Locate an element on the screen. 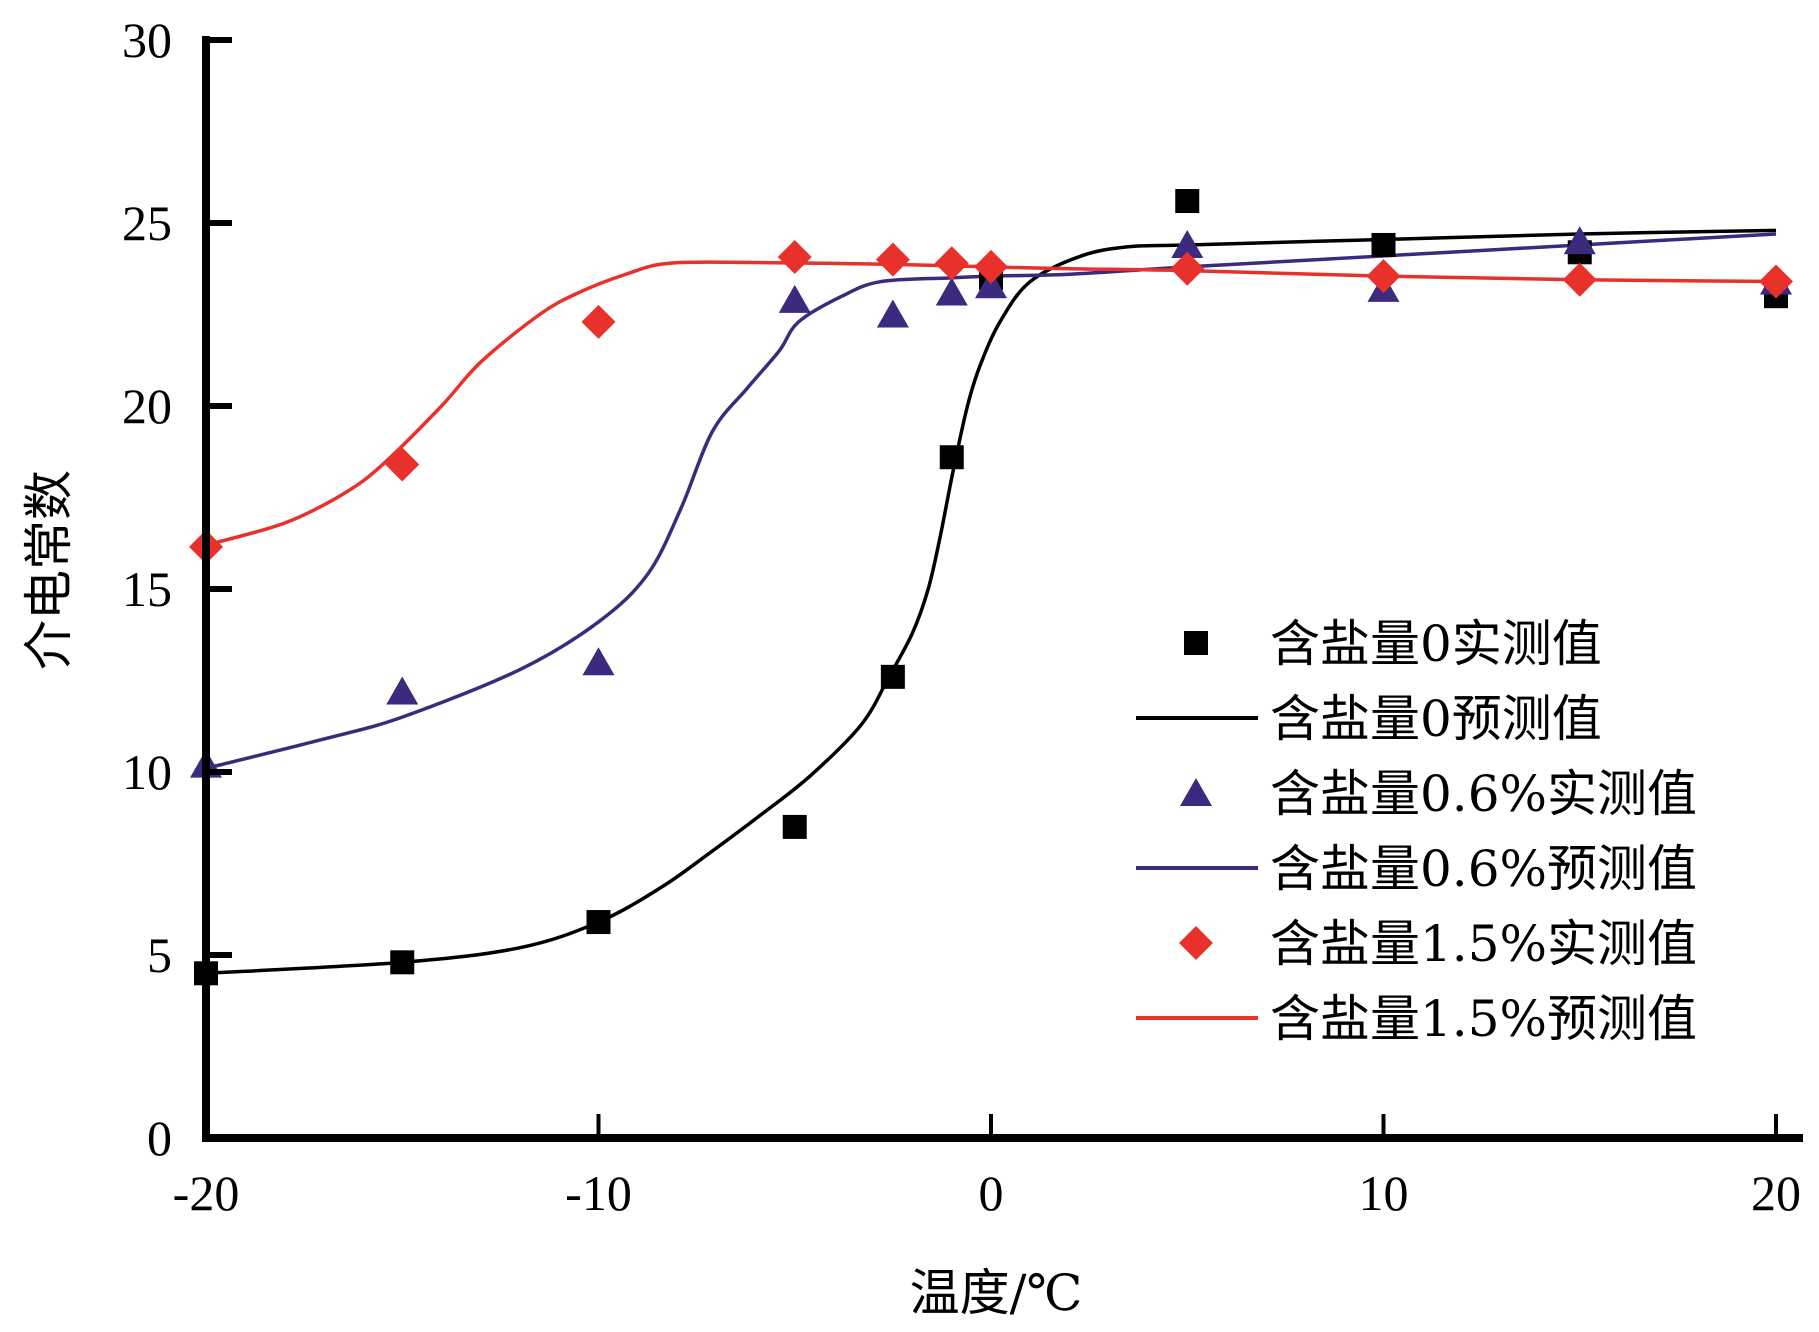  legend-diamond-swatch is located at coordinates (1196, 943).